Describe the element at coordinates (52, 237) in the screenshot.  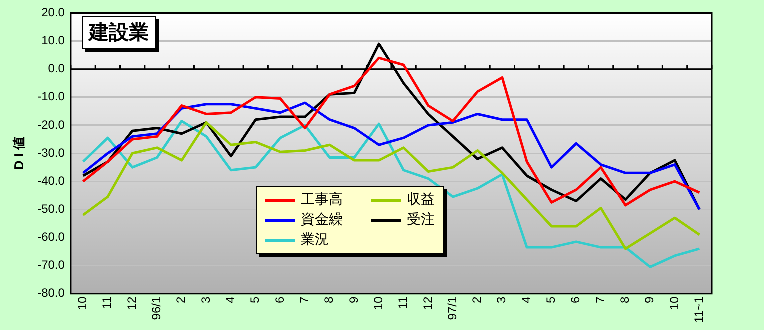
I see `y-tick-label: -60.0` at that location.